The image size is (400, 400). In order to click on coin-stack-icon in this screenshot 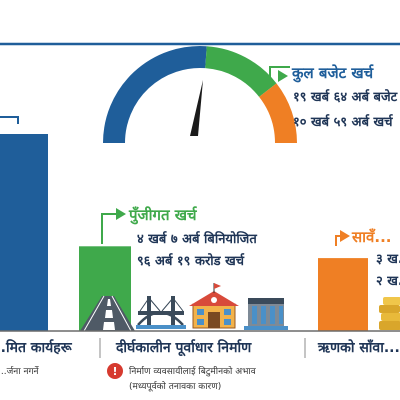, I will do `click(389, 313)`.